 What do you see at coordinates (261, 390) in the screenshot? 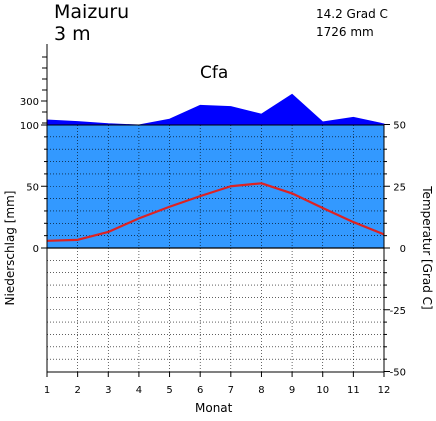
I see `x-tick-label: 8` at bounding box center [261, 390].